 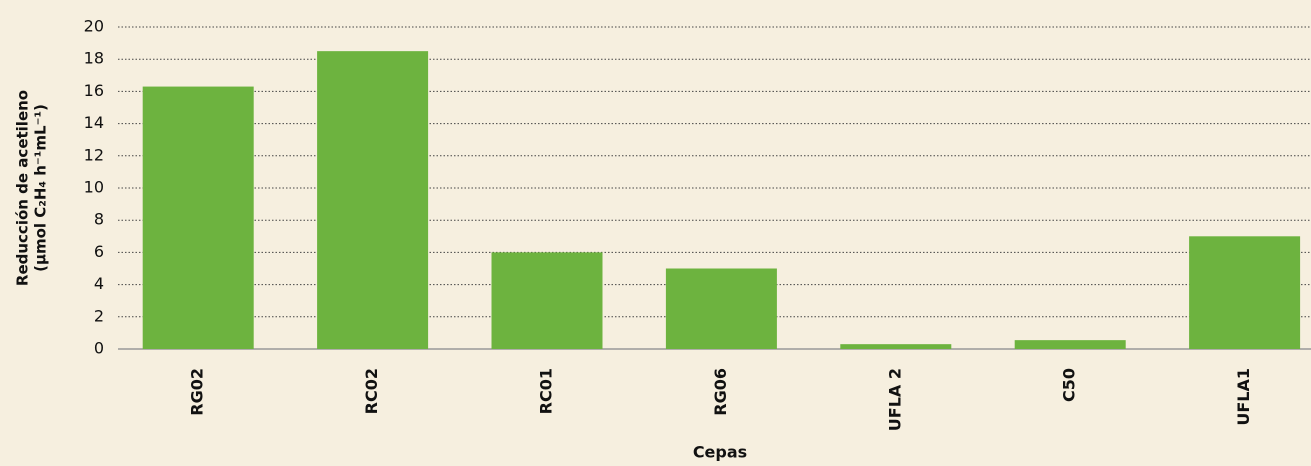 I want to click on x-axis-label: Cepas, so click(x=720, y=452).